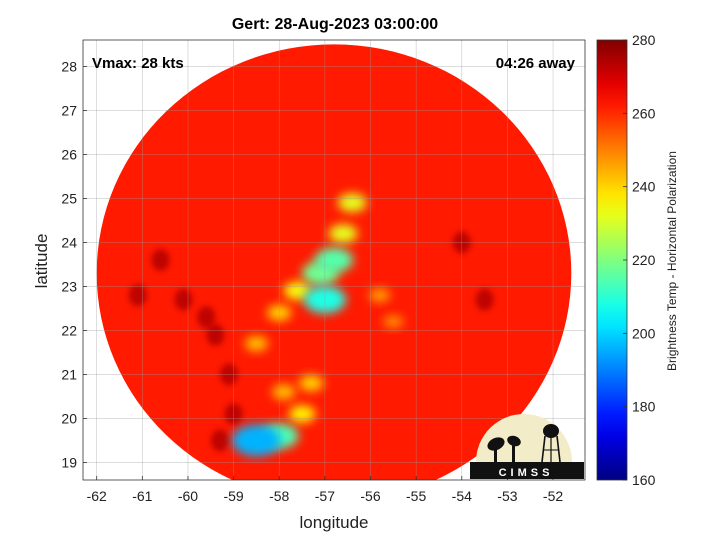 The width and height of the screenshot is (720, 540). I want to click on colorbar, so click(612, 260).